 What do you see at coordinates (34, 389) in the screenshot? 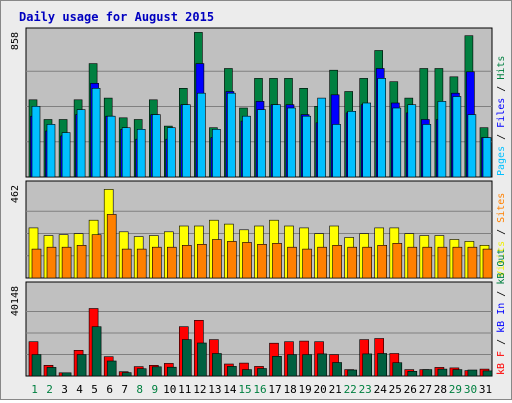
I see `x-tick-label: 1` at bounding box center [34, 389].